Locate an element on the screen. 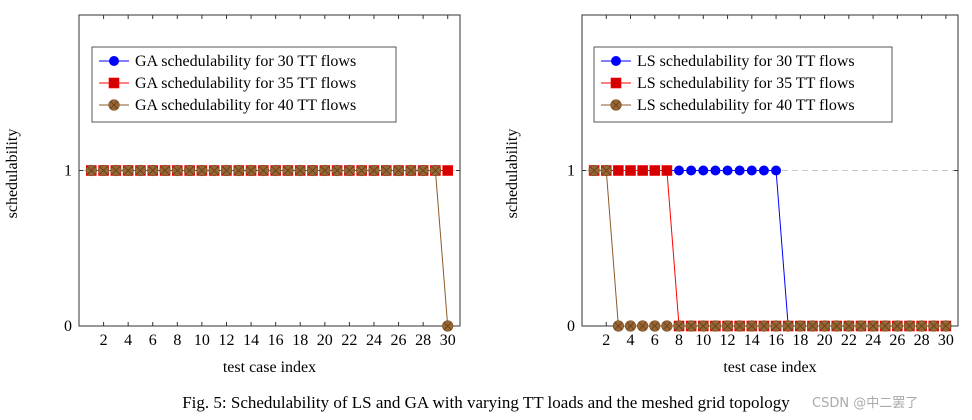 This screenshot has width=972, height=420. legend-entry: GA schedulability for 40 TT flows is located at coordinates (227, 105).